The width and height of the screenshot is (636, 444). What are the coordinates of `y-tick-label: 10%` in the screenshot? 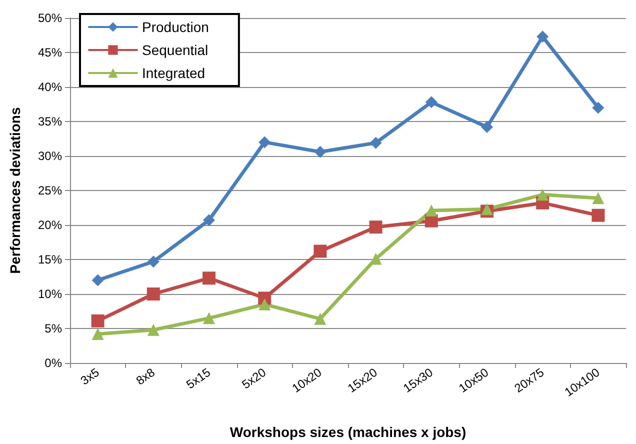 It's located at (50, 294).